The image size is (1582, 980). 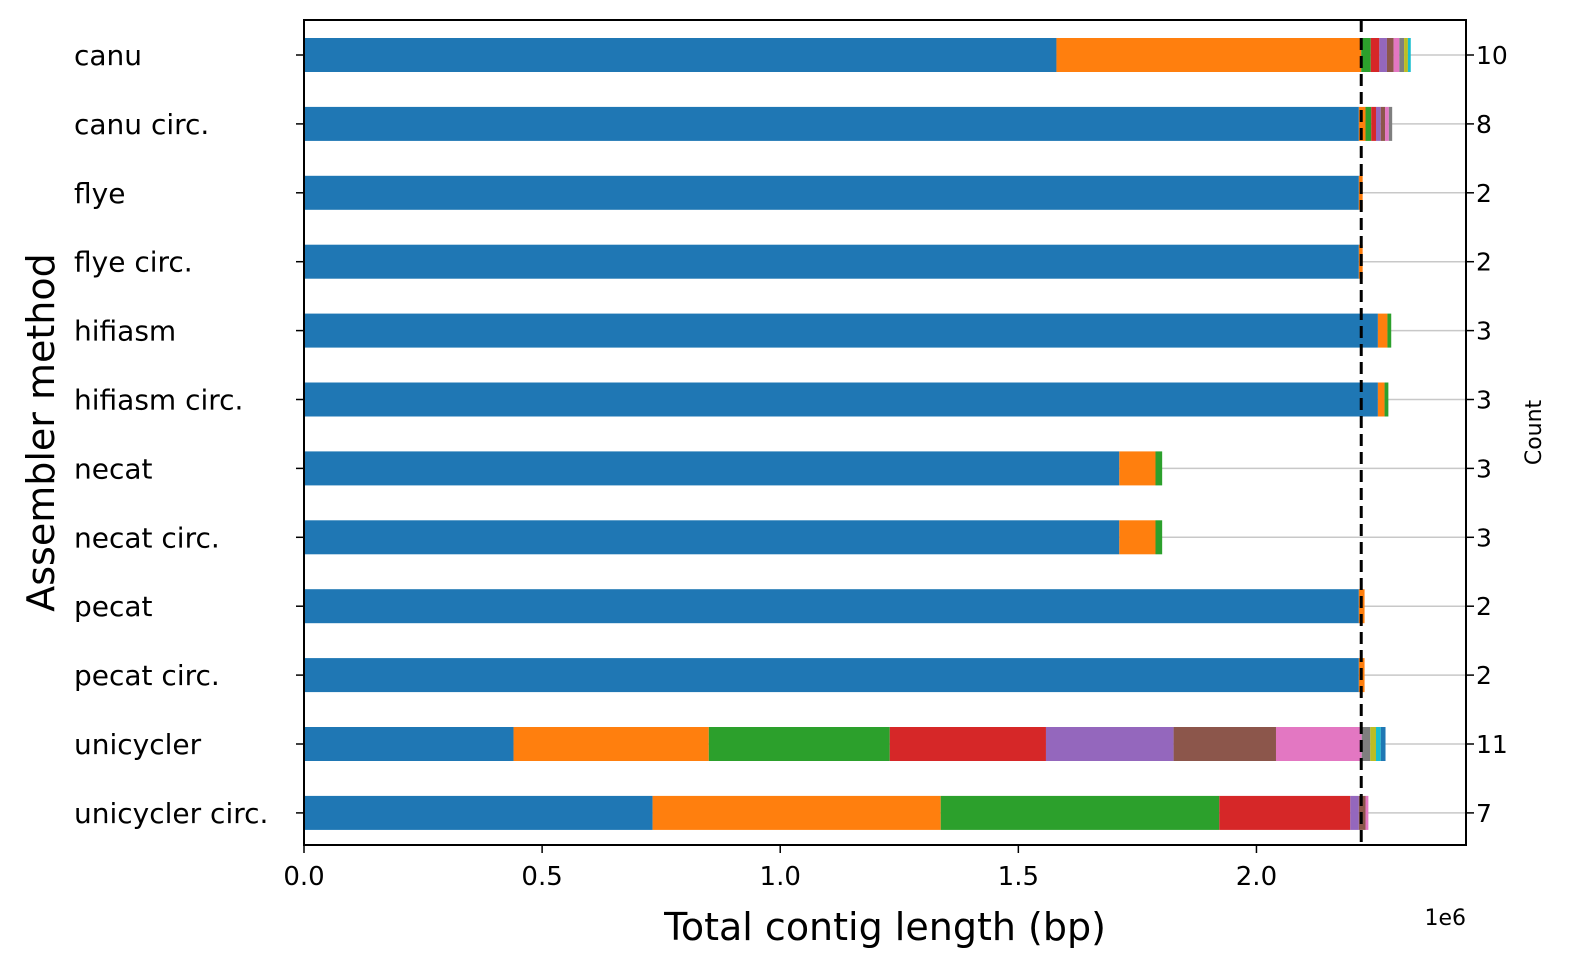 What do you see at coordinates (133, 262) in the screenshot?
I see `y-tick-label: flye circ.` at bounding box center [133, 262].